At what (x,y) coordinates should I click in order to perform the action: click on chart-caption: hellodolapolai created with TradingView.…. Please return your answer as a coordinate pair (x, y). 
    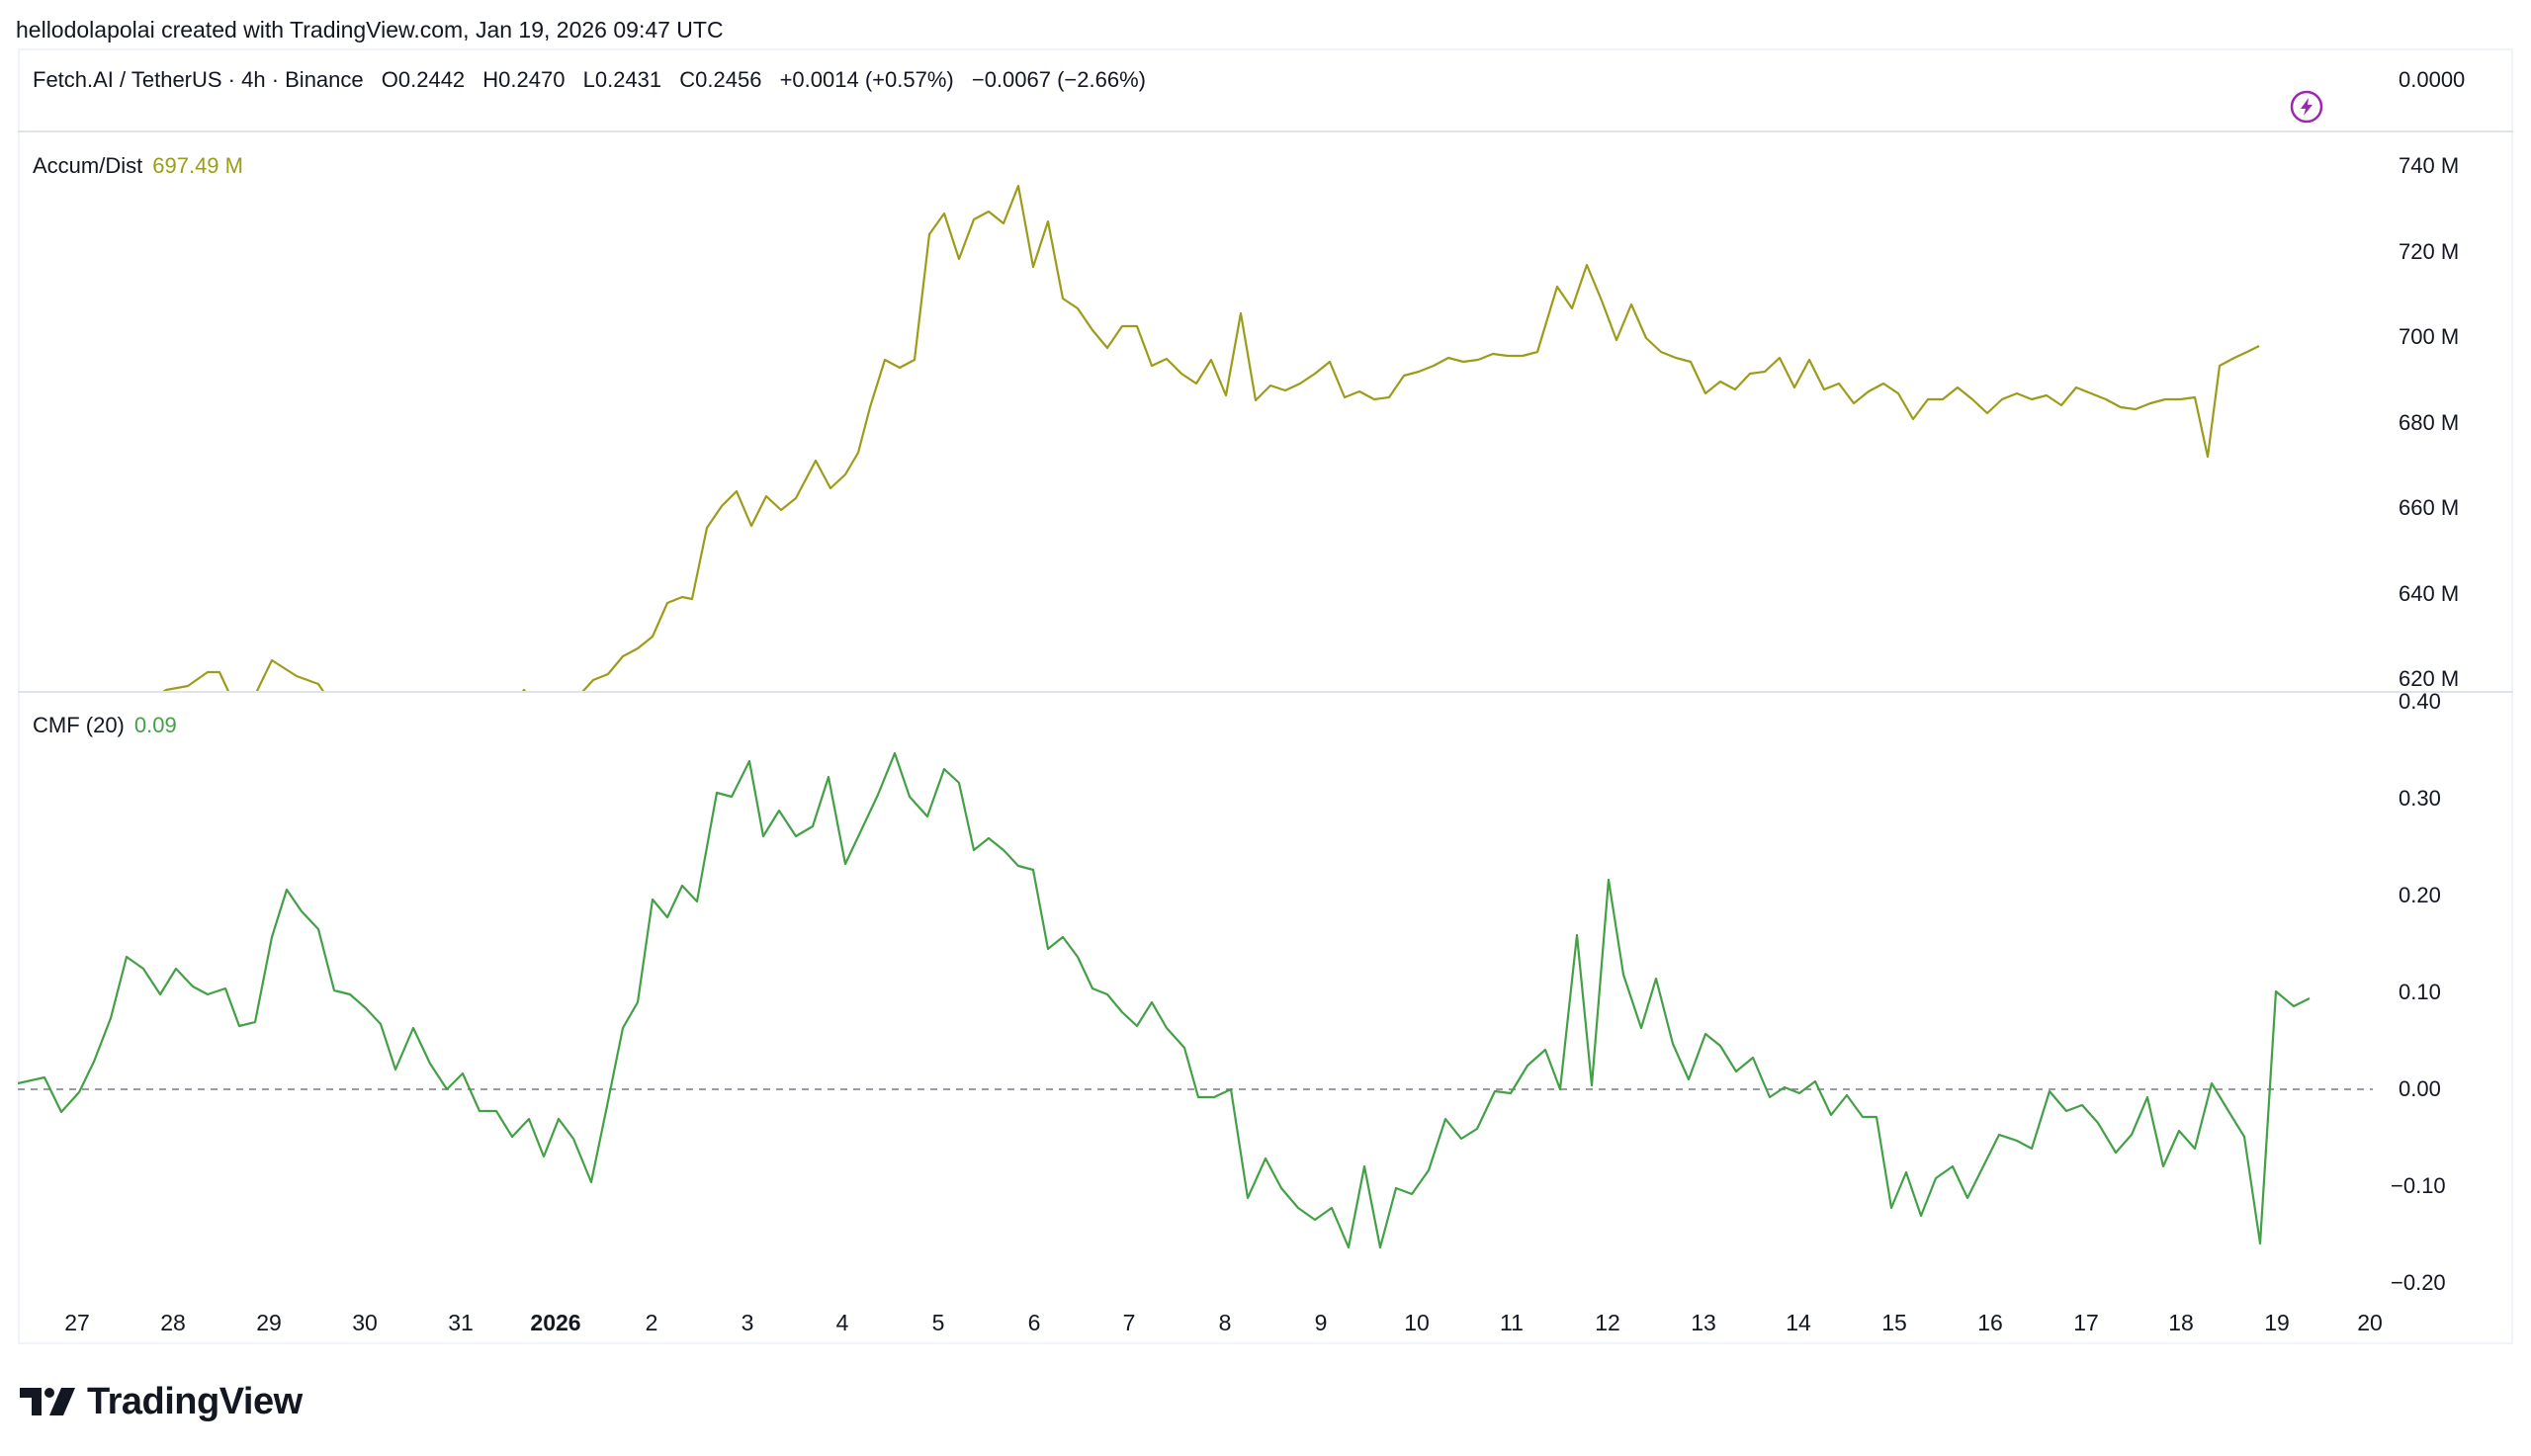
    Looking at the image, I should click on (370, 30).